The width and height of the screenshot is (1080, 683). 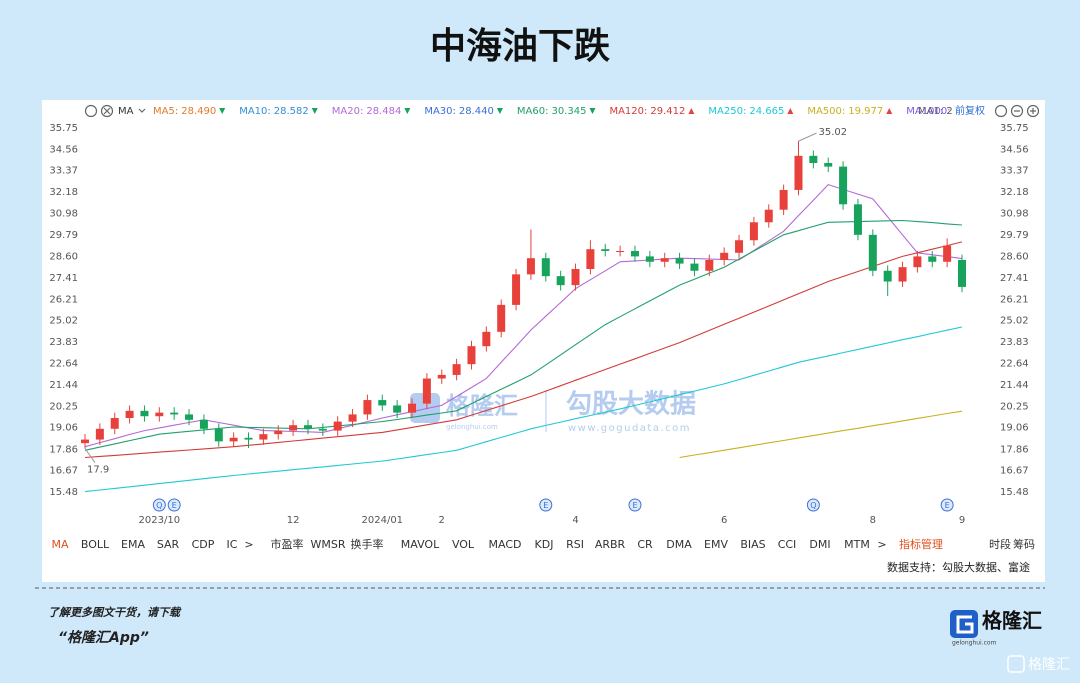 What do you see at coordinates (544, 544) in the screenshot?
I see `indicator-tab: KDJ` at bounding box center [544, 544].